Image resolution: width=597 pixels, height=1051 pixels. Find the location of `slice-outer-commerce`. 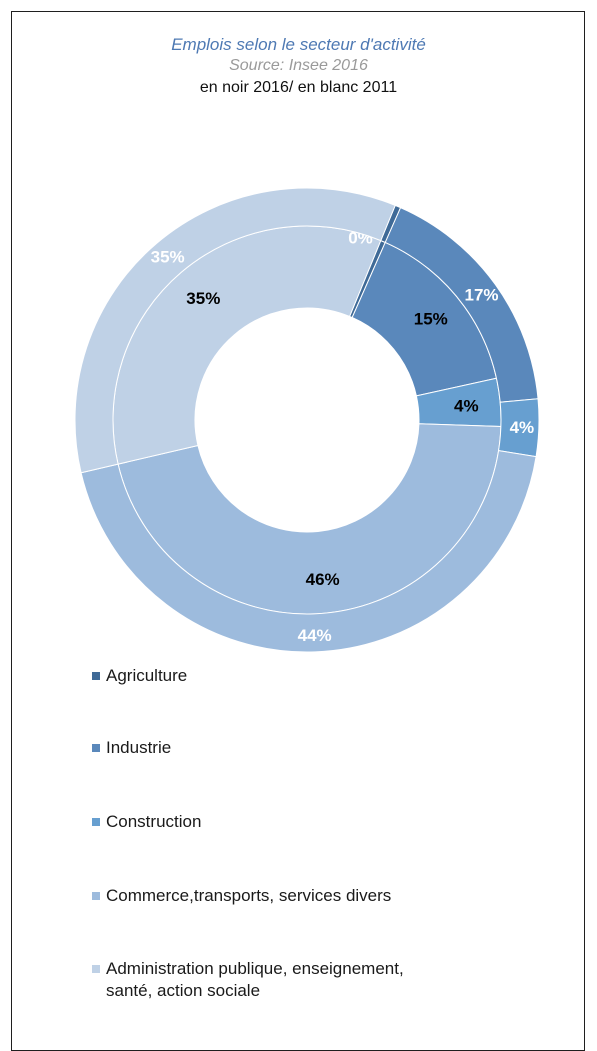

slice-outer-commerce is located at coordinates (308, 551).